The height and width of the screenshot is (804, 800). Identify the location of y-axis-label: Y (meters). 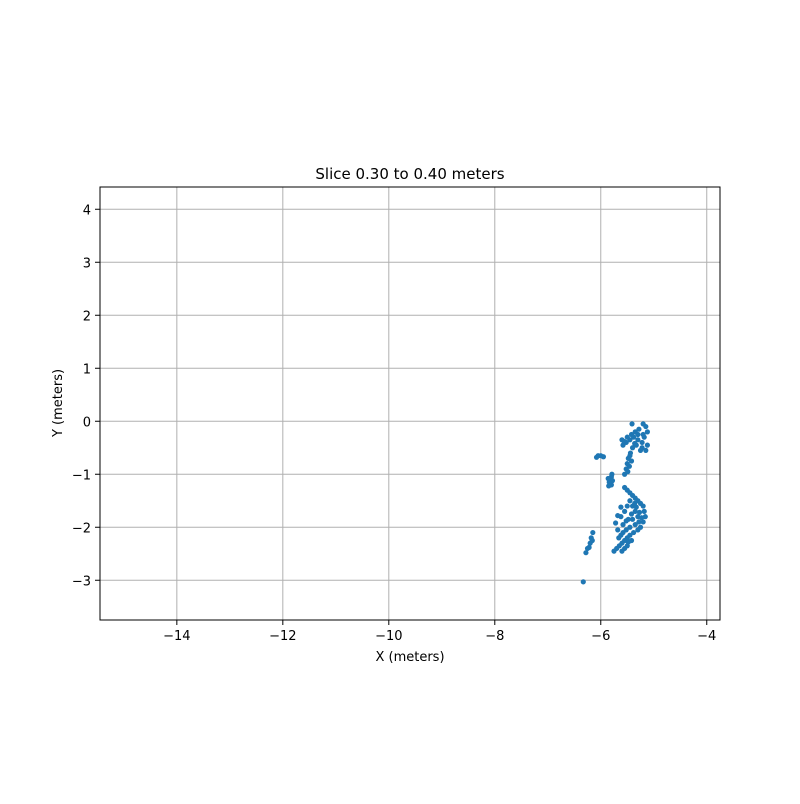
(58, 403).